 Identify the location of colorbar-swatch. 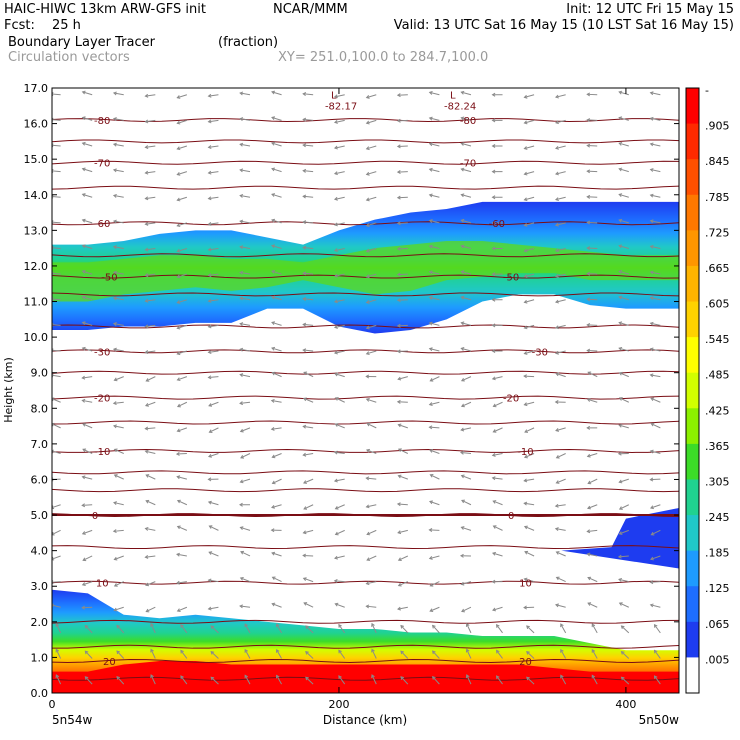
(692, 177).